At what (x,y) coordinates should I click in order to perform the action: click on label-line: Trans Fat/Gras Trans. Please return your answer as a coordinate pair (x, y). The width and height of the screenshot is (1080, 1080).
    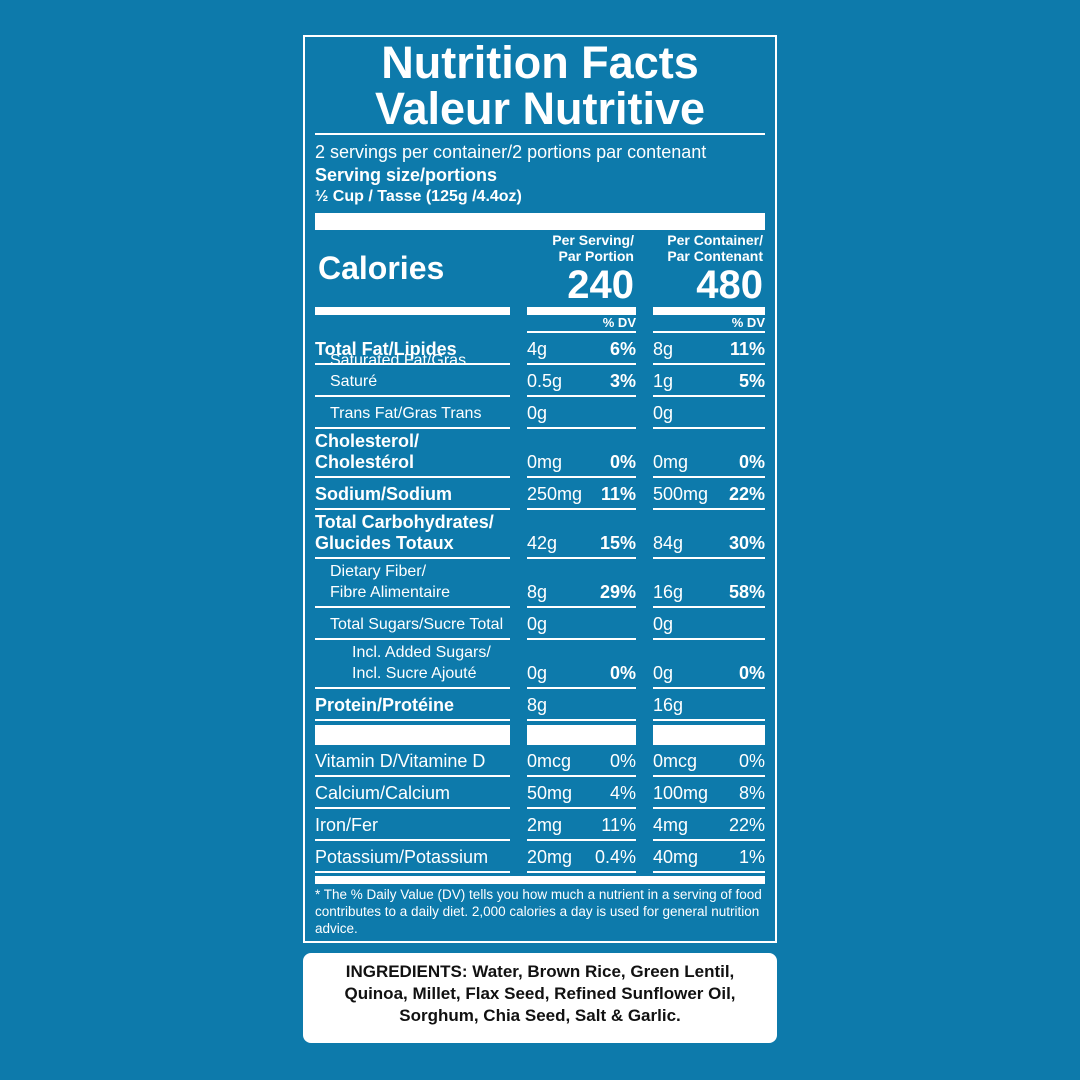
    Looking at the image, I should click on (406, 413).